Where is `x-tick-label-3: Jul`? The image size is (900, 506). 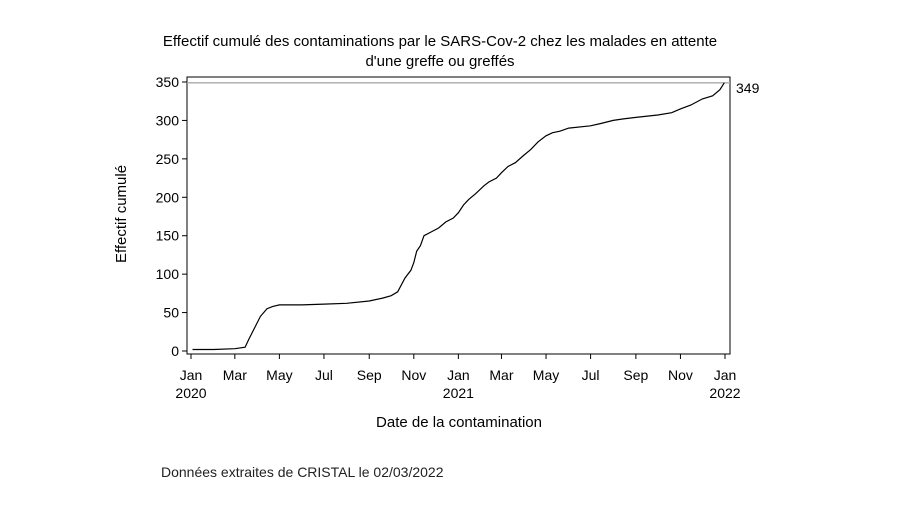
x-tick-label-3: Jul is located at coordinates (324, 375).